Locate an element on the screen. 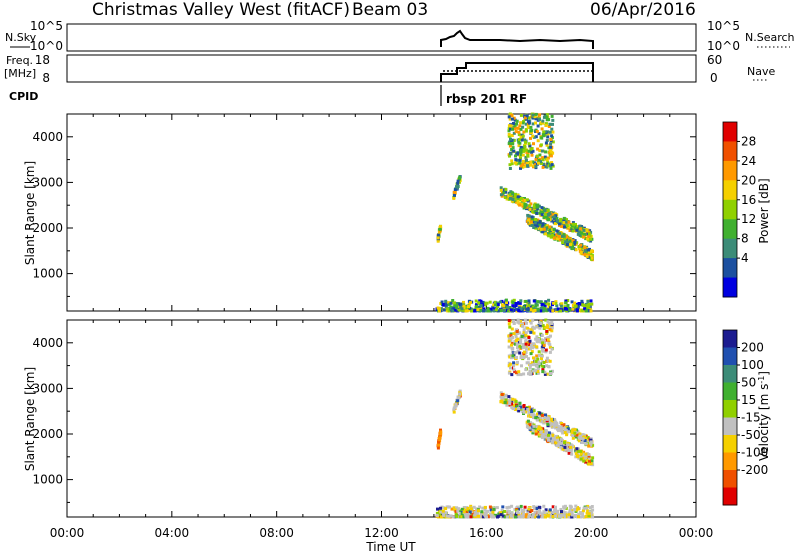 This screenshot has width=800, height=558. velocity-cbar-label: Velocity [m s-1] is located at coordinates (764, 416).